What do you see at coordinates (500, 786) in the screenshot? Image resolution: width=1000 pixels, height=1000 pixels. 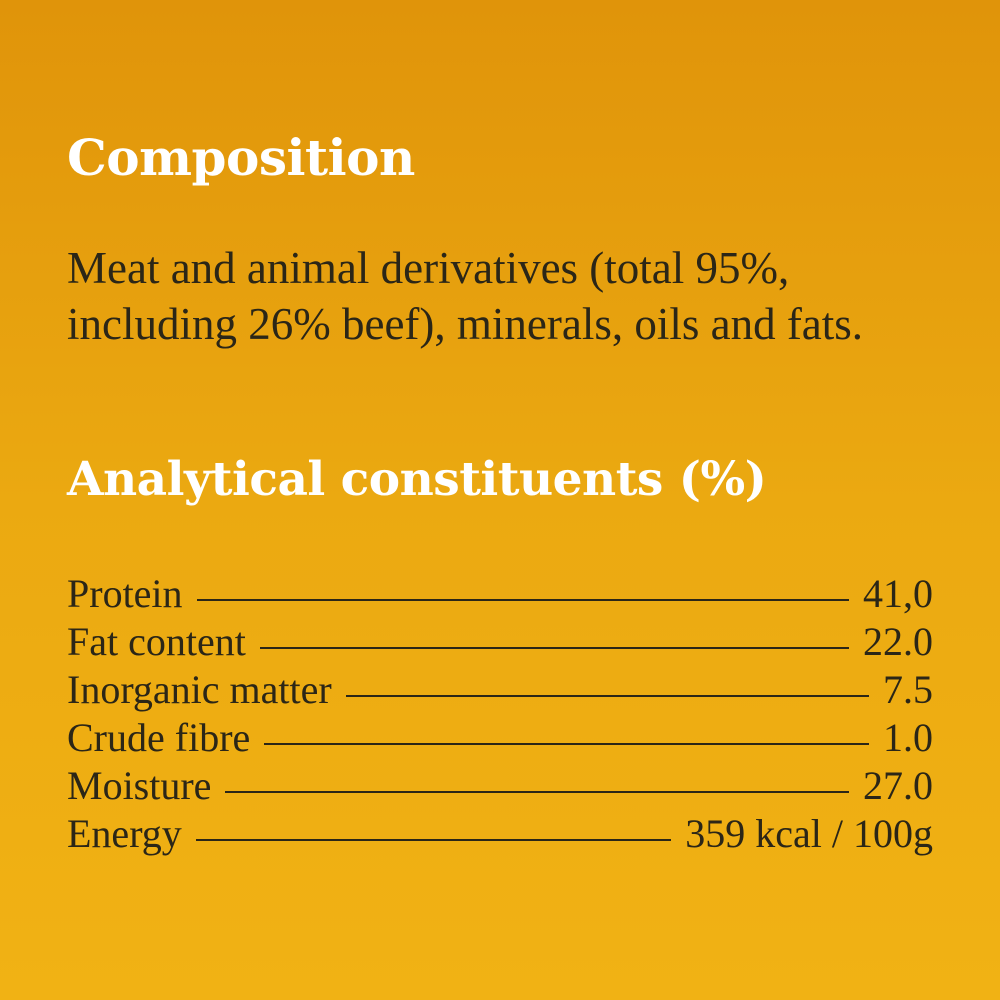 I see `constituent-row: Moisture 27.0` at bounding box center [500, 786].